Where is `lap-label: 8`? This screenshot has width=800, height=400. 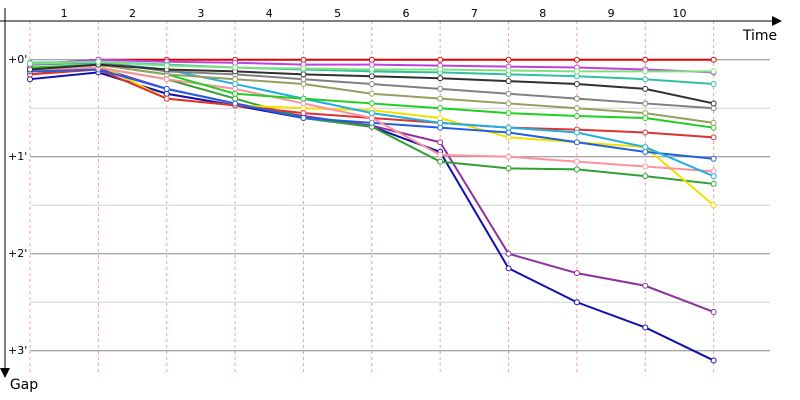 lap-label: 8 is located at coordinates (542, 13).